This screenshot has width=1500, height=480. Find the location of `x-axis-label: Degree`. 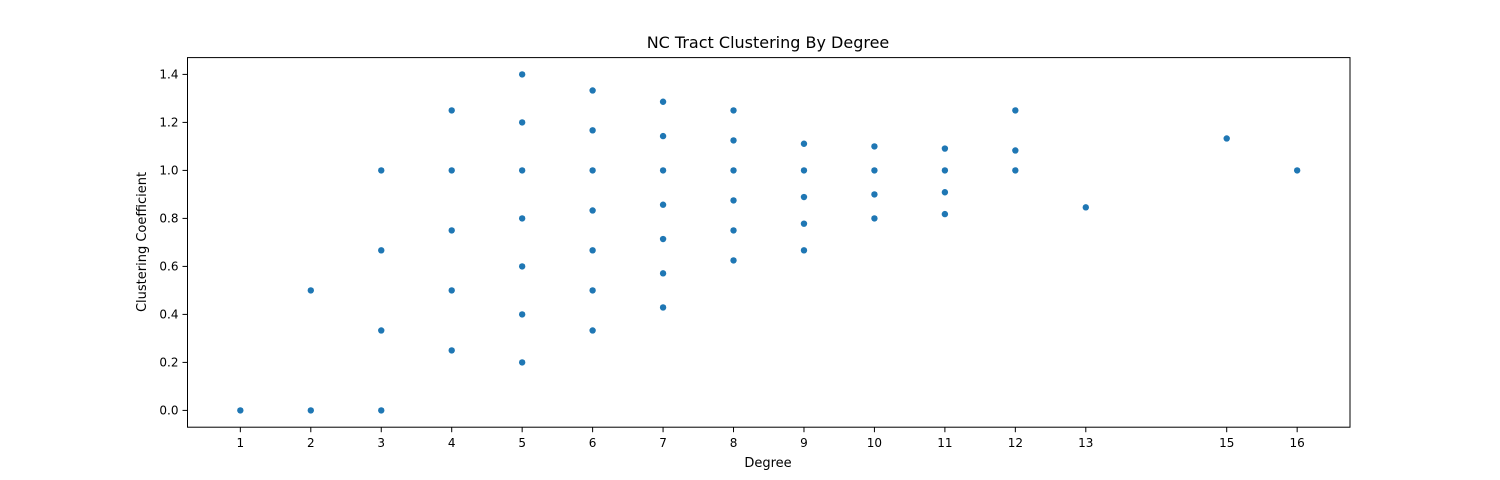

x-axis-label: Degree is located at coordinates (767, 463).